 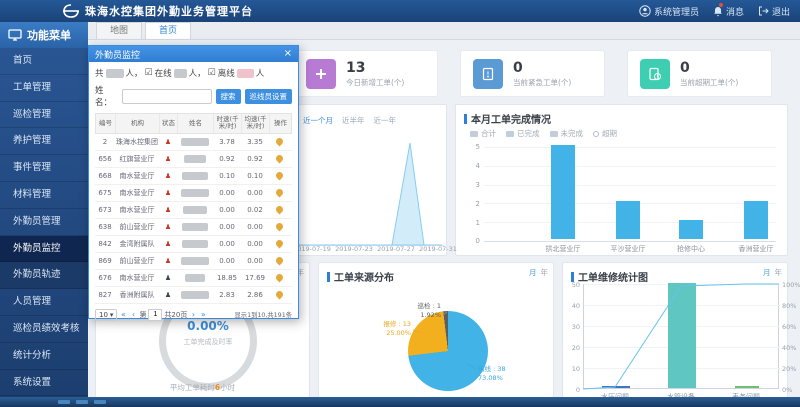 I want to click on bar-qiangxiu, so click(x=691, y=229).